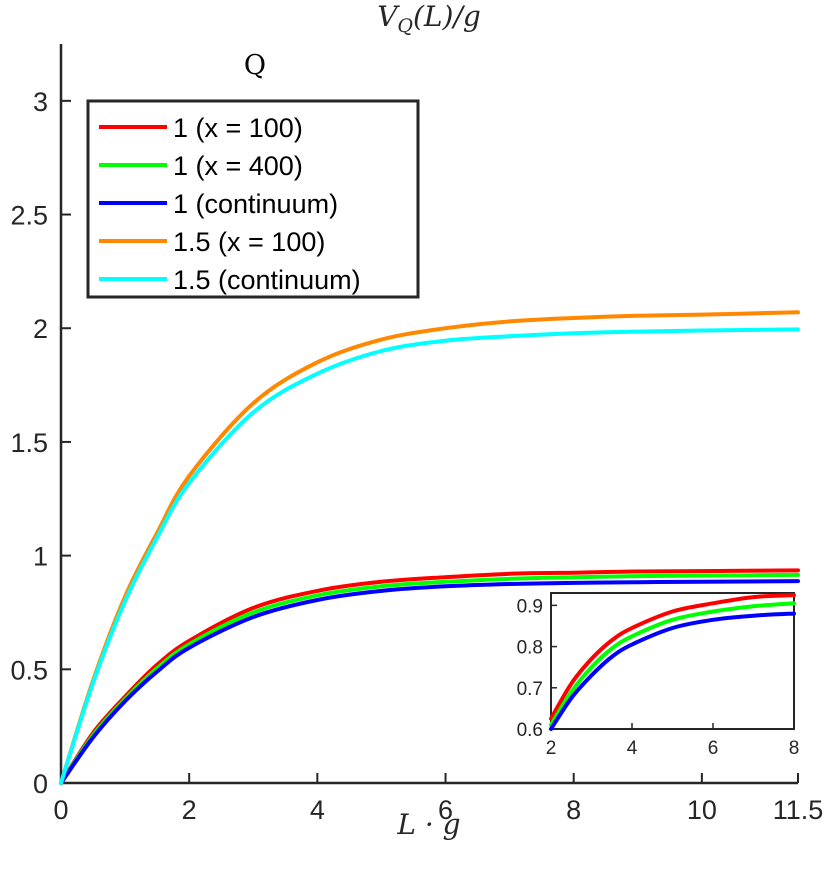  What do you see at coordinates (798, 810) in the screenshot?
I see `x-tick-label: 11.5` at bounding box center [798, 810].